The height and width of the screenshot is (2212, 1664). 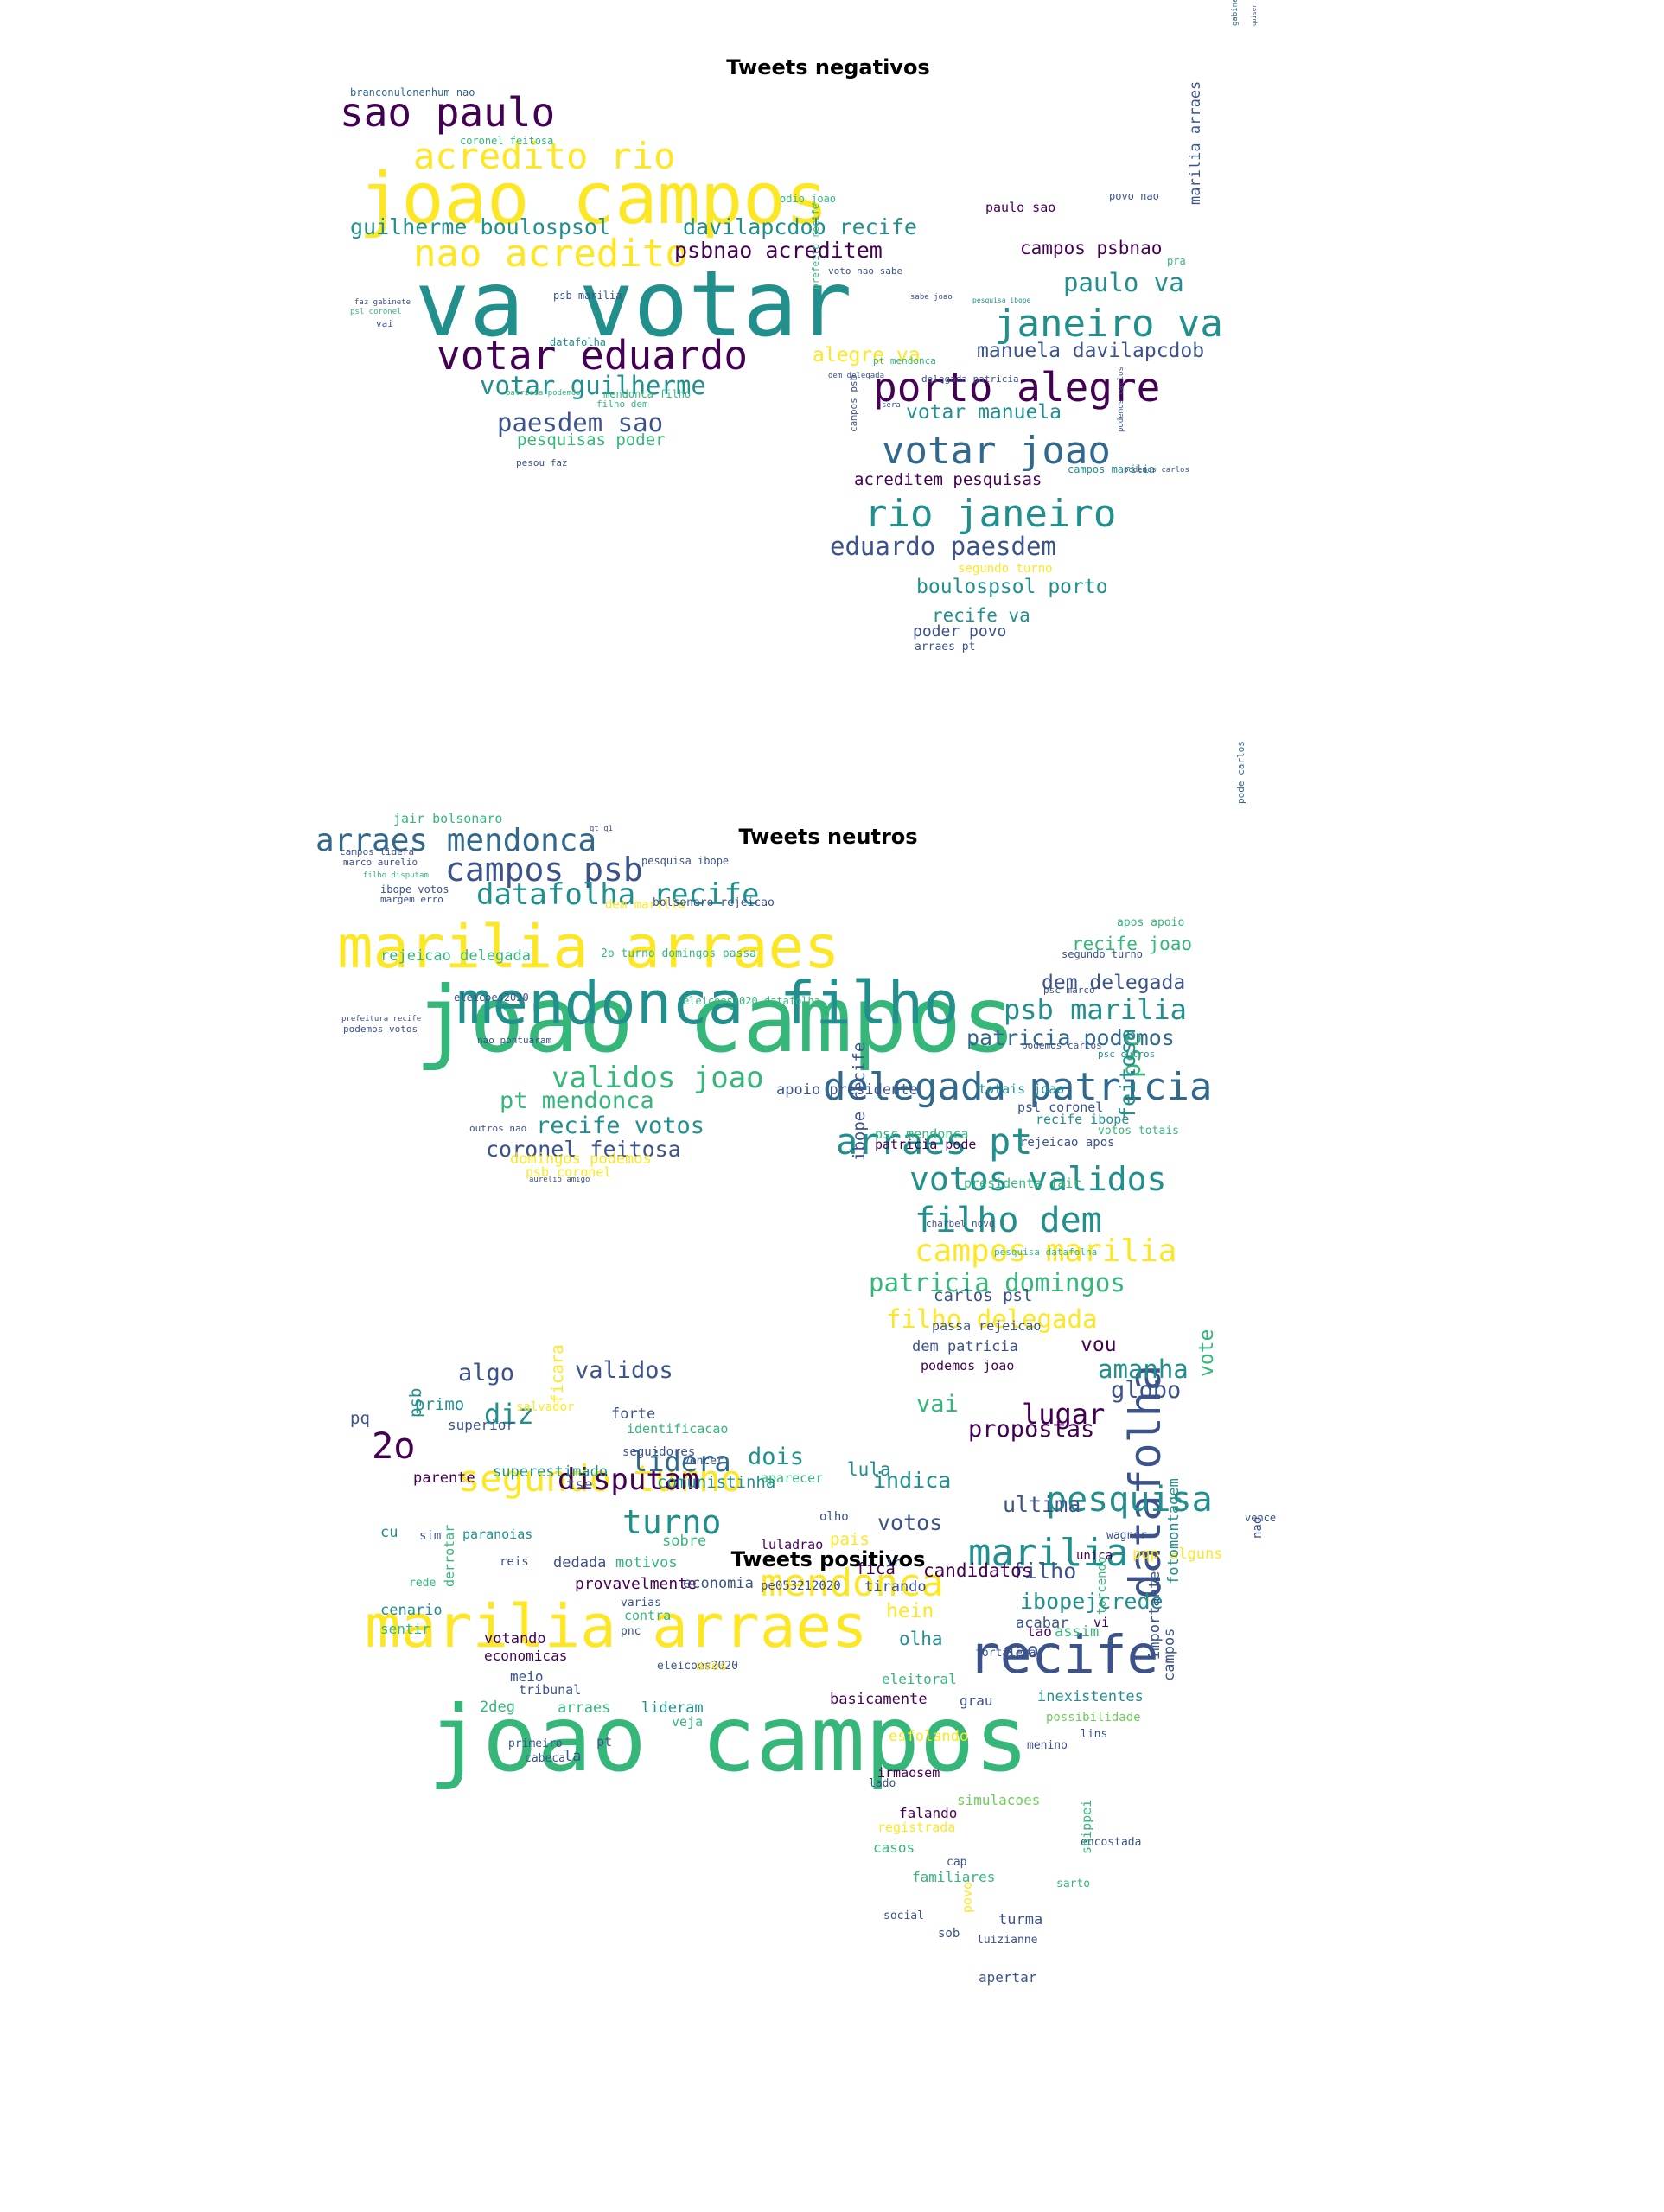 I want to click on word-vencer: vencer, so click(x=703, y=1461).